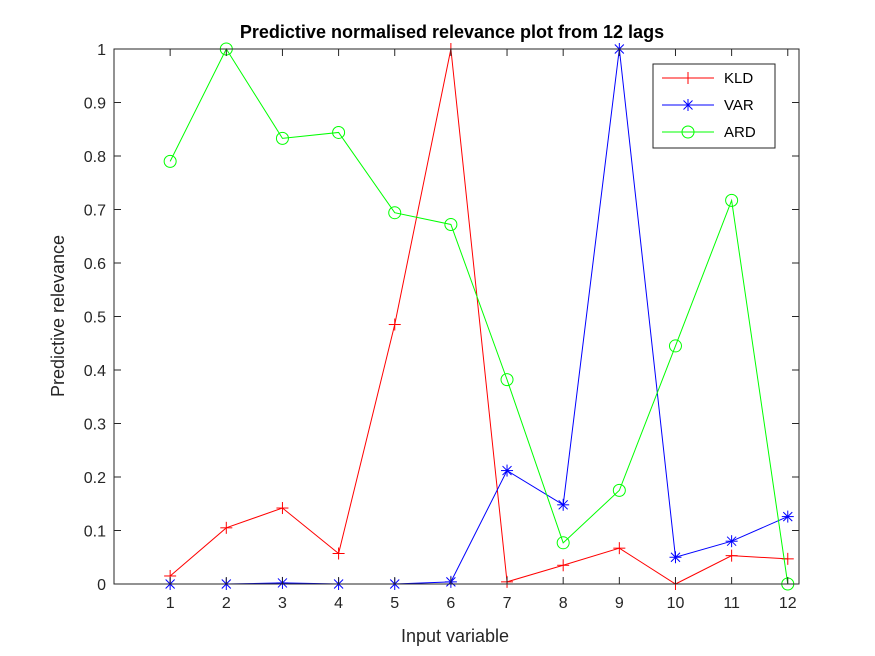 The width and height of the screenshot is (875, 656). I want to click on y-tick-label: 0, so click(101, 585).